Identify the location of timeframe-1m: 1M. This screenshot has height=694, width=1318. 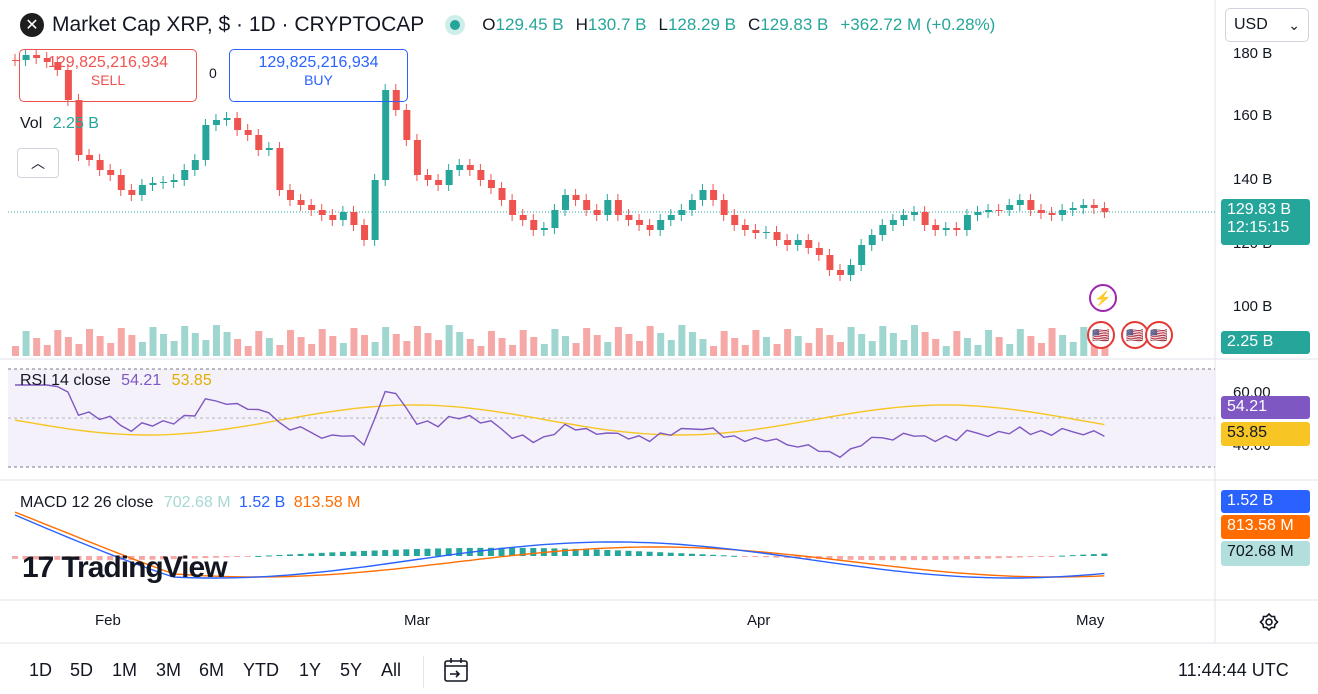
(125, 670).